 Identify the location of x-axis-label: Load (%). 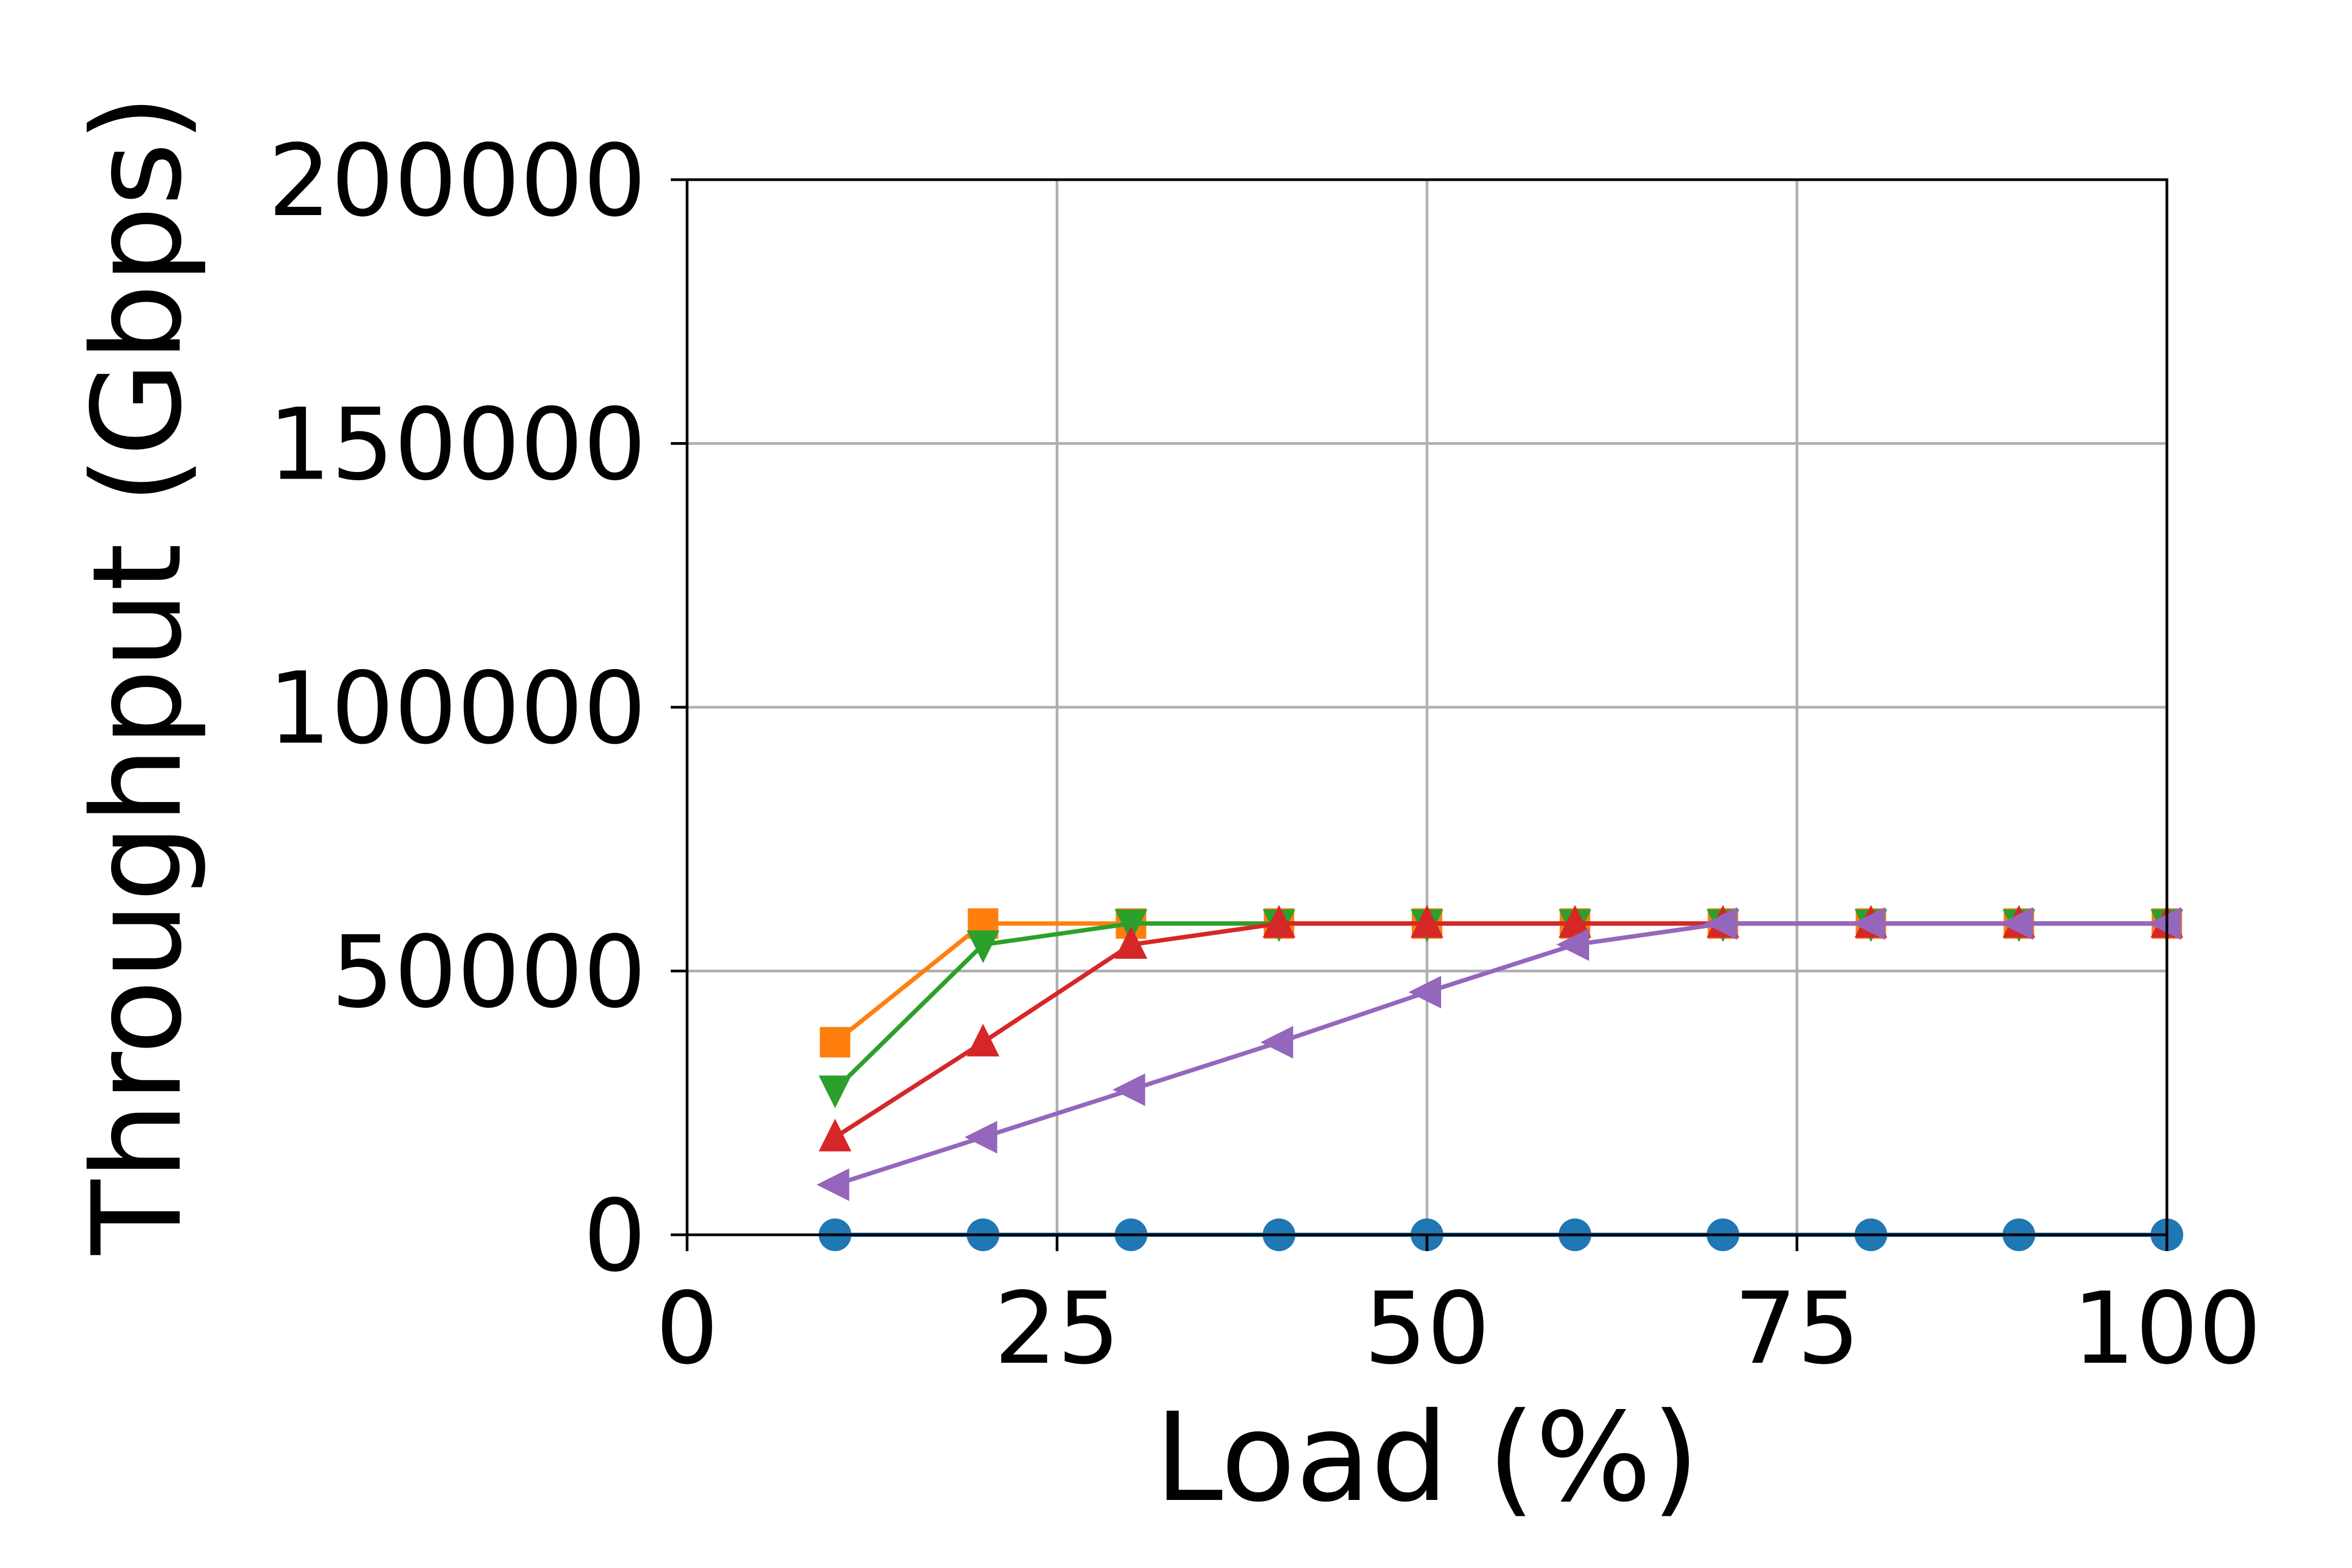
(1427, 1458).